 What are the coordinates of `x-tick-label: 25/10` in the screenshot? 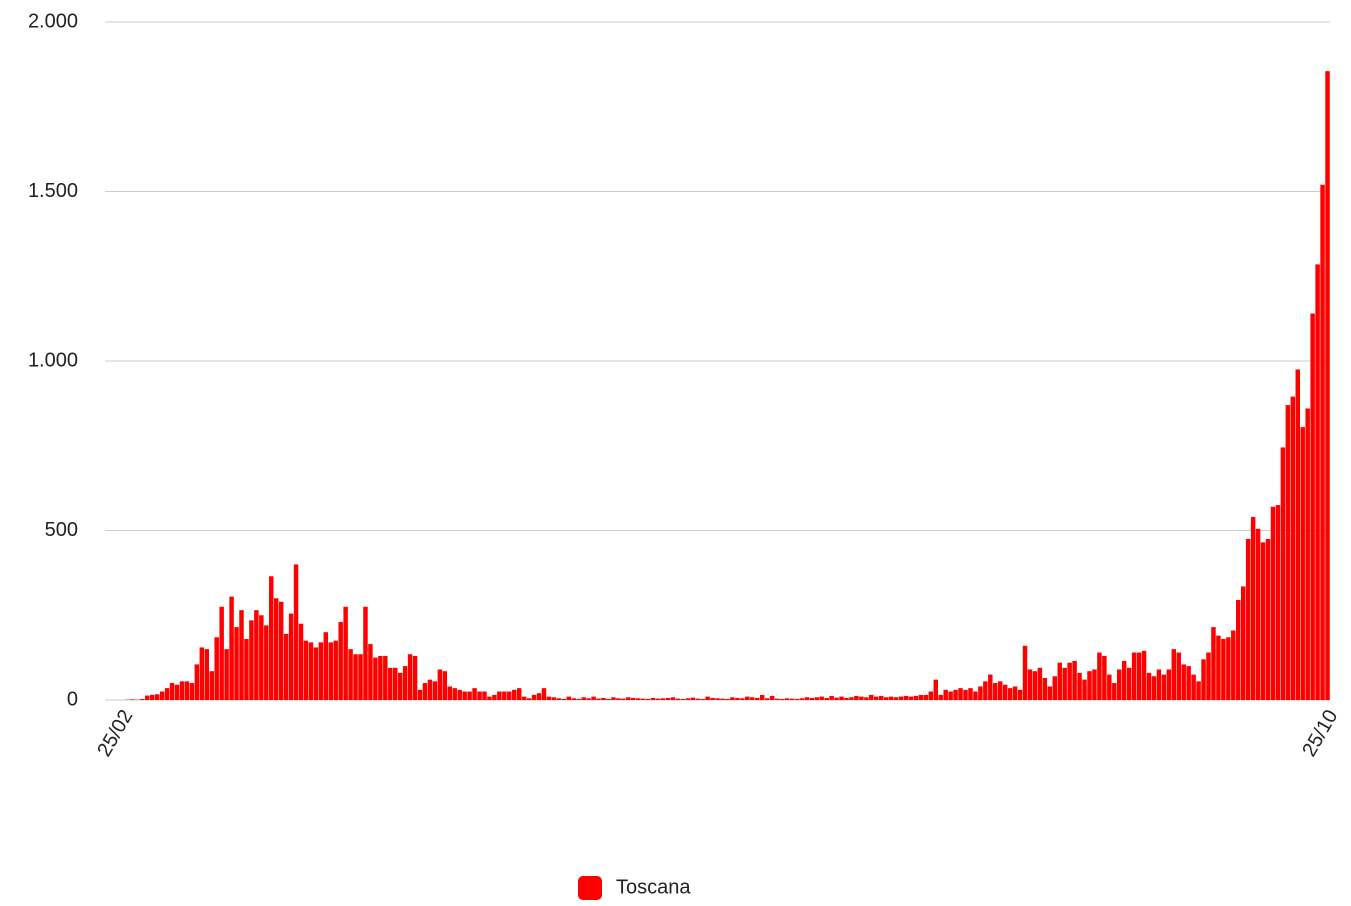 It's located at (1320, 733).